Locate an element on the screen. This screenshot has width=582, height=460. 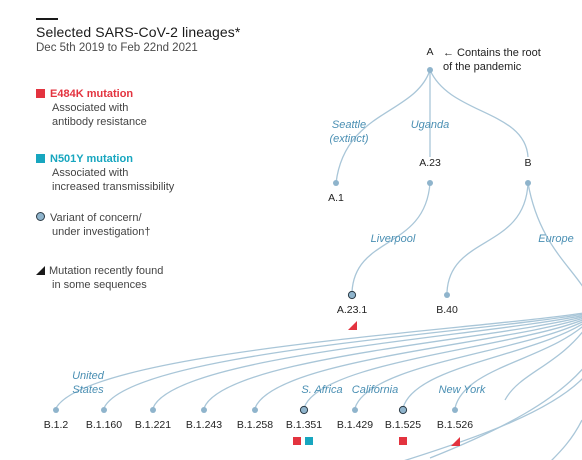
node-b1258 is located at coordinates (255, 410).